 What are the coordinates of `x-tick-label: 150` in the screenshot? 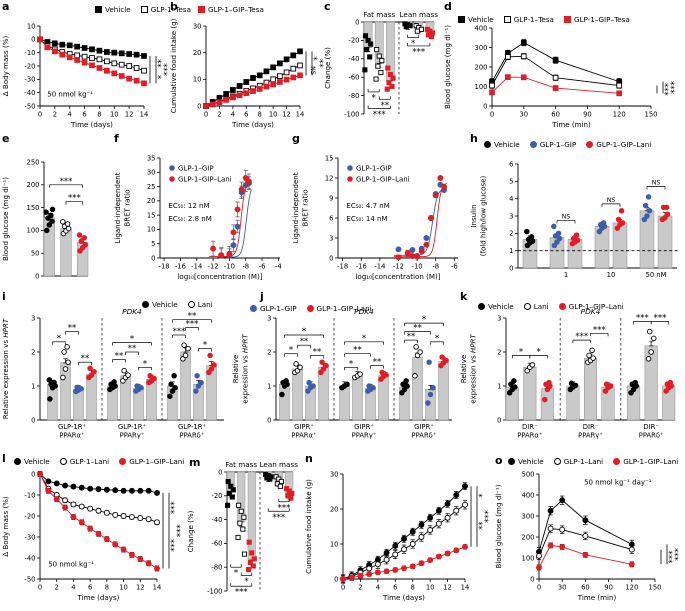 It's located at (651, 115).